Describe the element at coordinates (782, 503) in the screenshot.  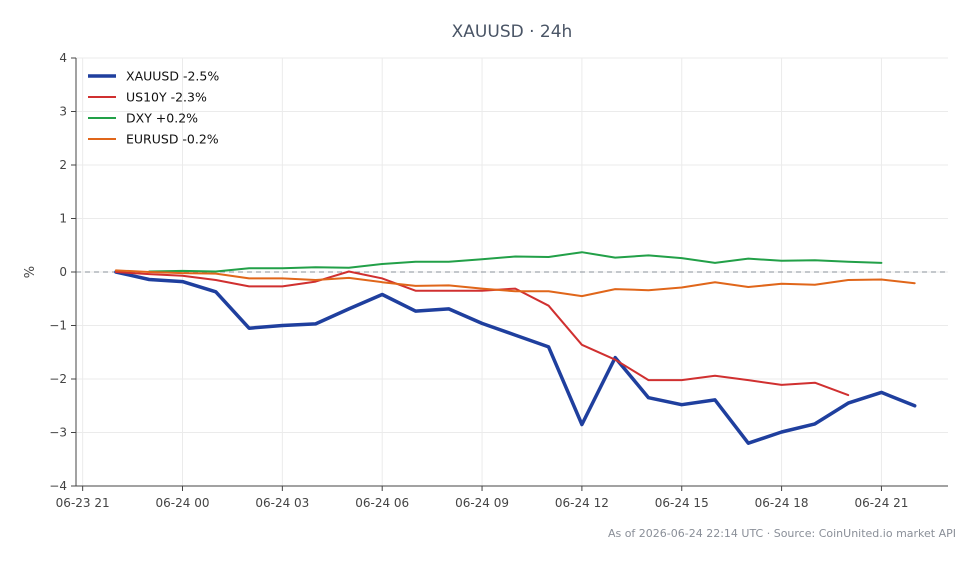
I see `x-tick-label: 06-24 18` at that location.